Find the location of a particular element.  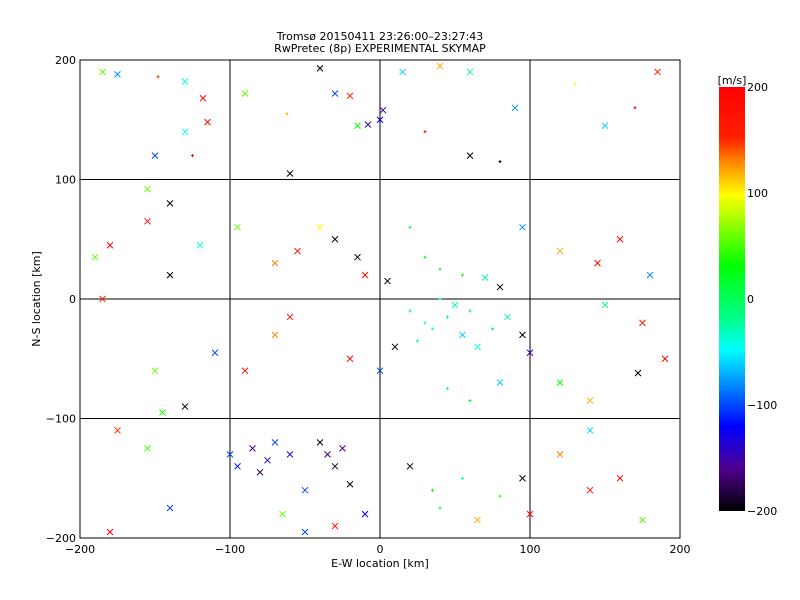

x-axis-label: E-W location [km] is located at coordinates (380, 563).